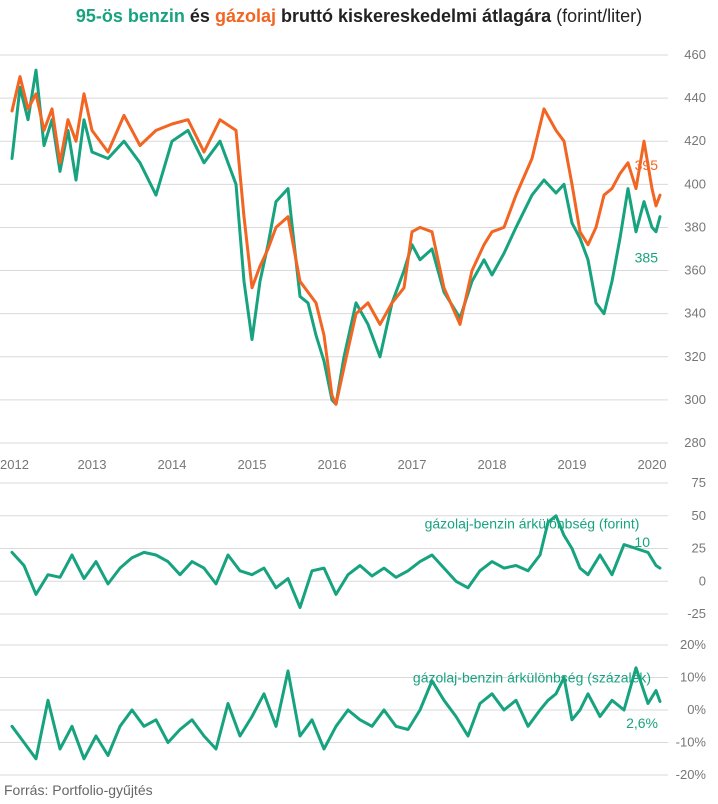 This screenshot has width=718, height=804. I want to click on annotation-label: 2,6%, so click(642, 723).